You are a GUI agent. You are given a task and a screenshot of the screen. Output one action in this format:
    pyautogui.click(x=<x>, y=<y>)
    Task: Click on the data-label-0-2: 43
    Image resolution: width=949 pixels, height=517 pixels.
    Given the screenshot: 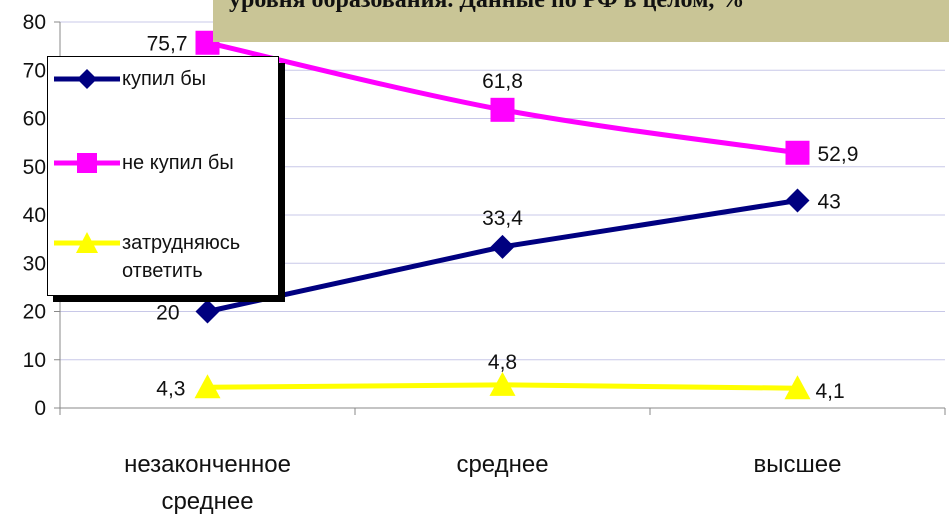 What is the action you would take?
    pyautogui.click(x=829, y=202)
    